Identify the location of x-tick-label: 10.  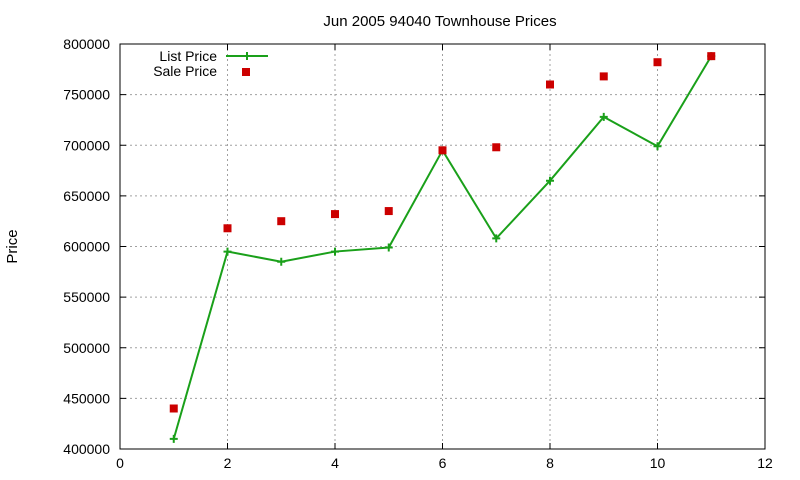
(658, 463).